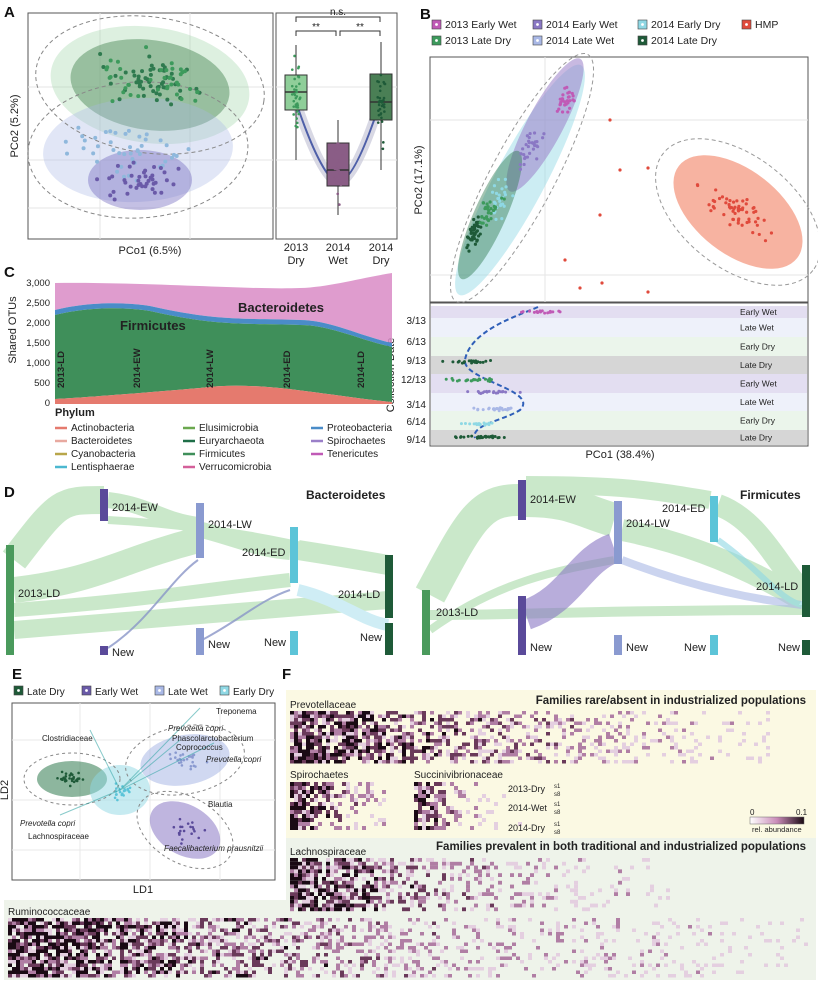 This screenshot has width=818, height=982. Describe the element at coordinates (356, 441) in the screenshot. I see `phylum-label: Spirochaetes` at that location.